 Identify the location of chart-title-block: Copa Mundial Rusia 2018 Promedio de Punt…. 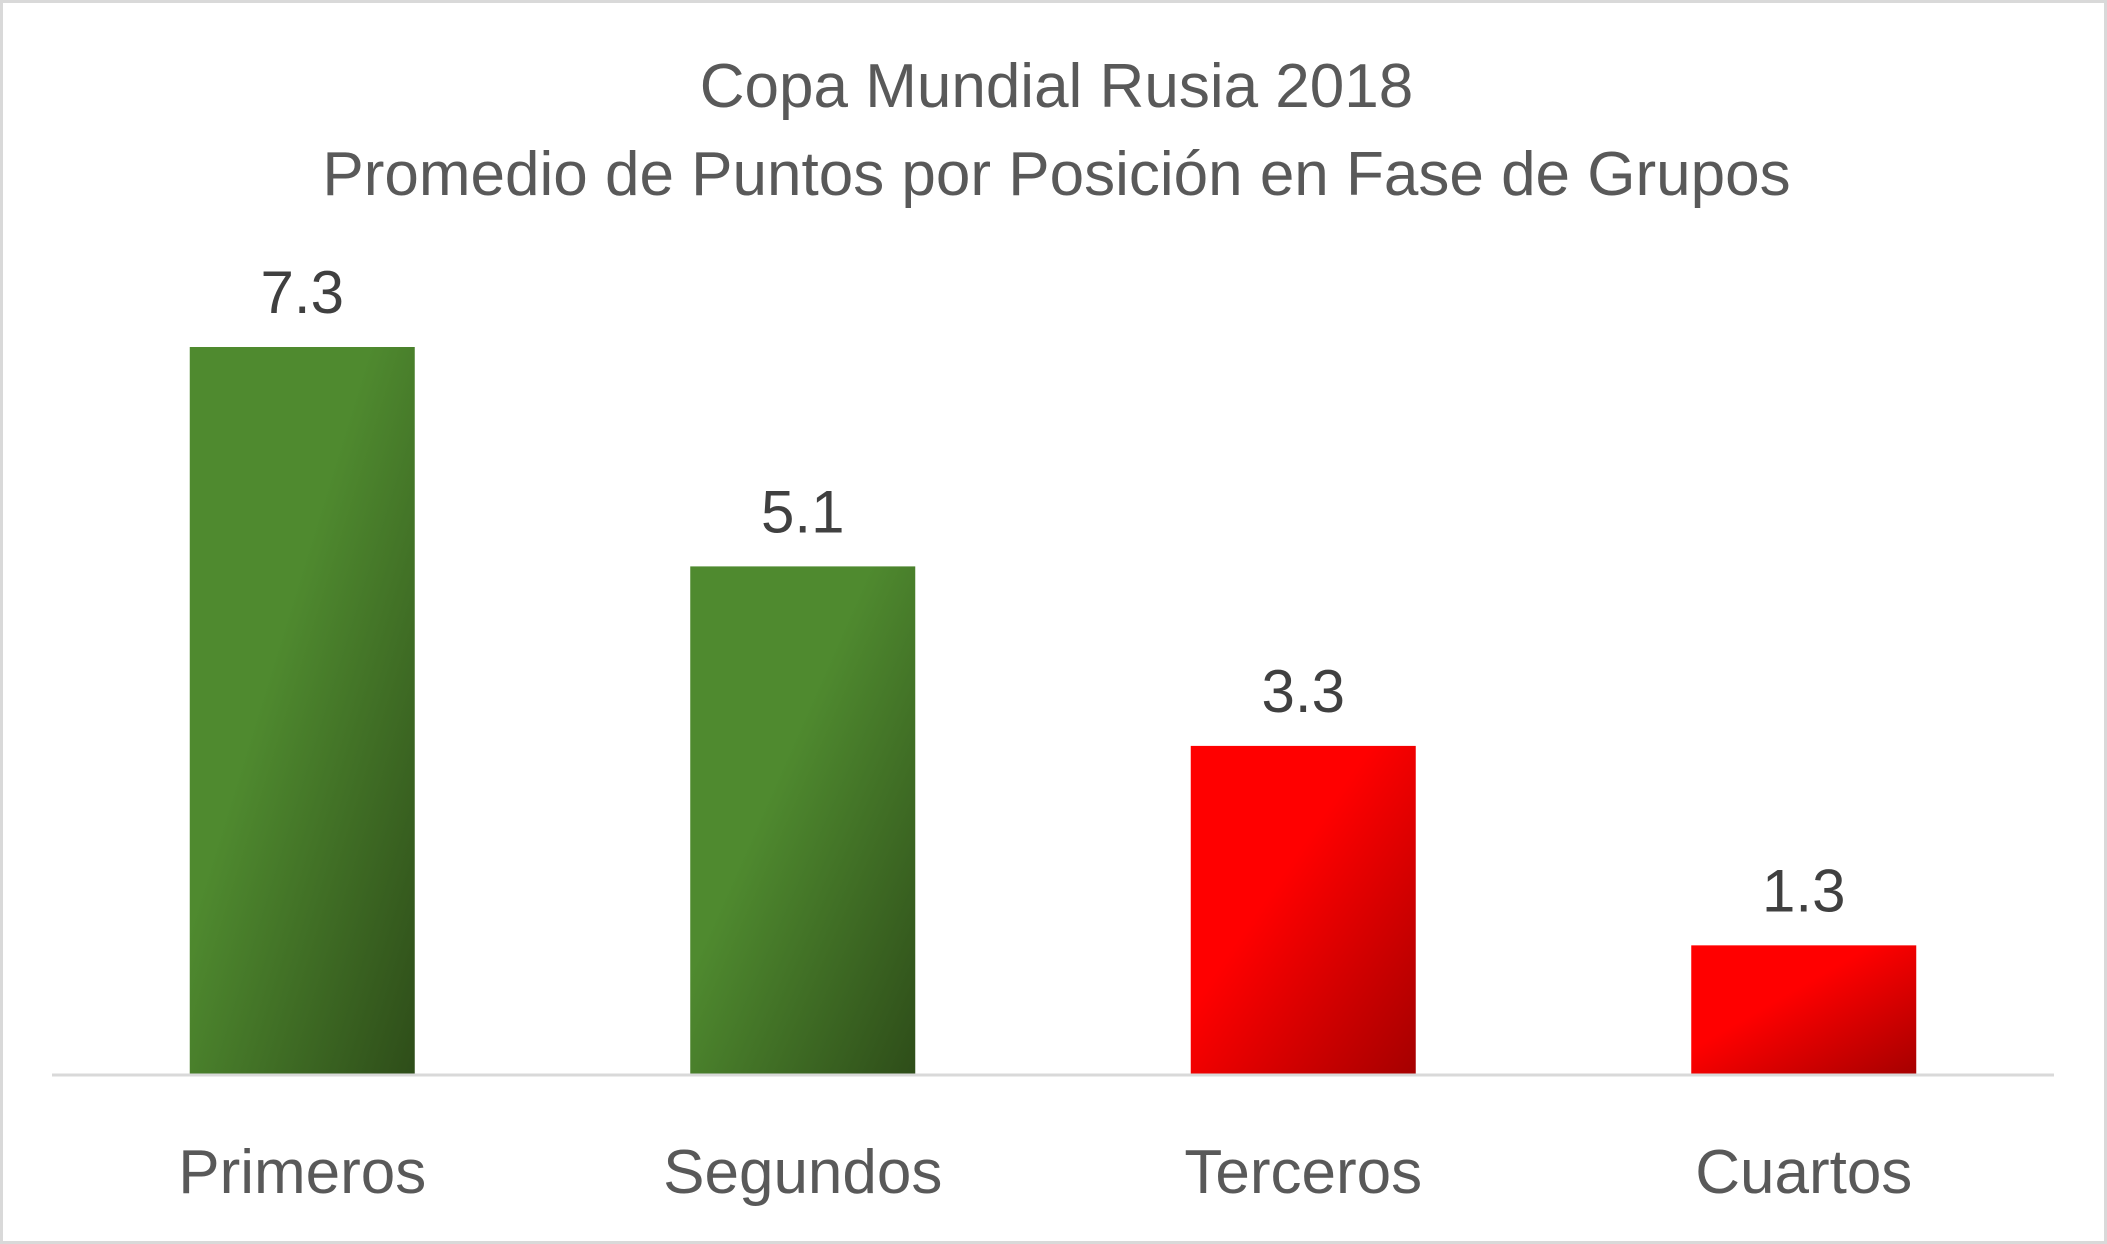
(1055, 131).